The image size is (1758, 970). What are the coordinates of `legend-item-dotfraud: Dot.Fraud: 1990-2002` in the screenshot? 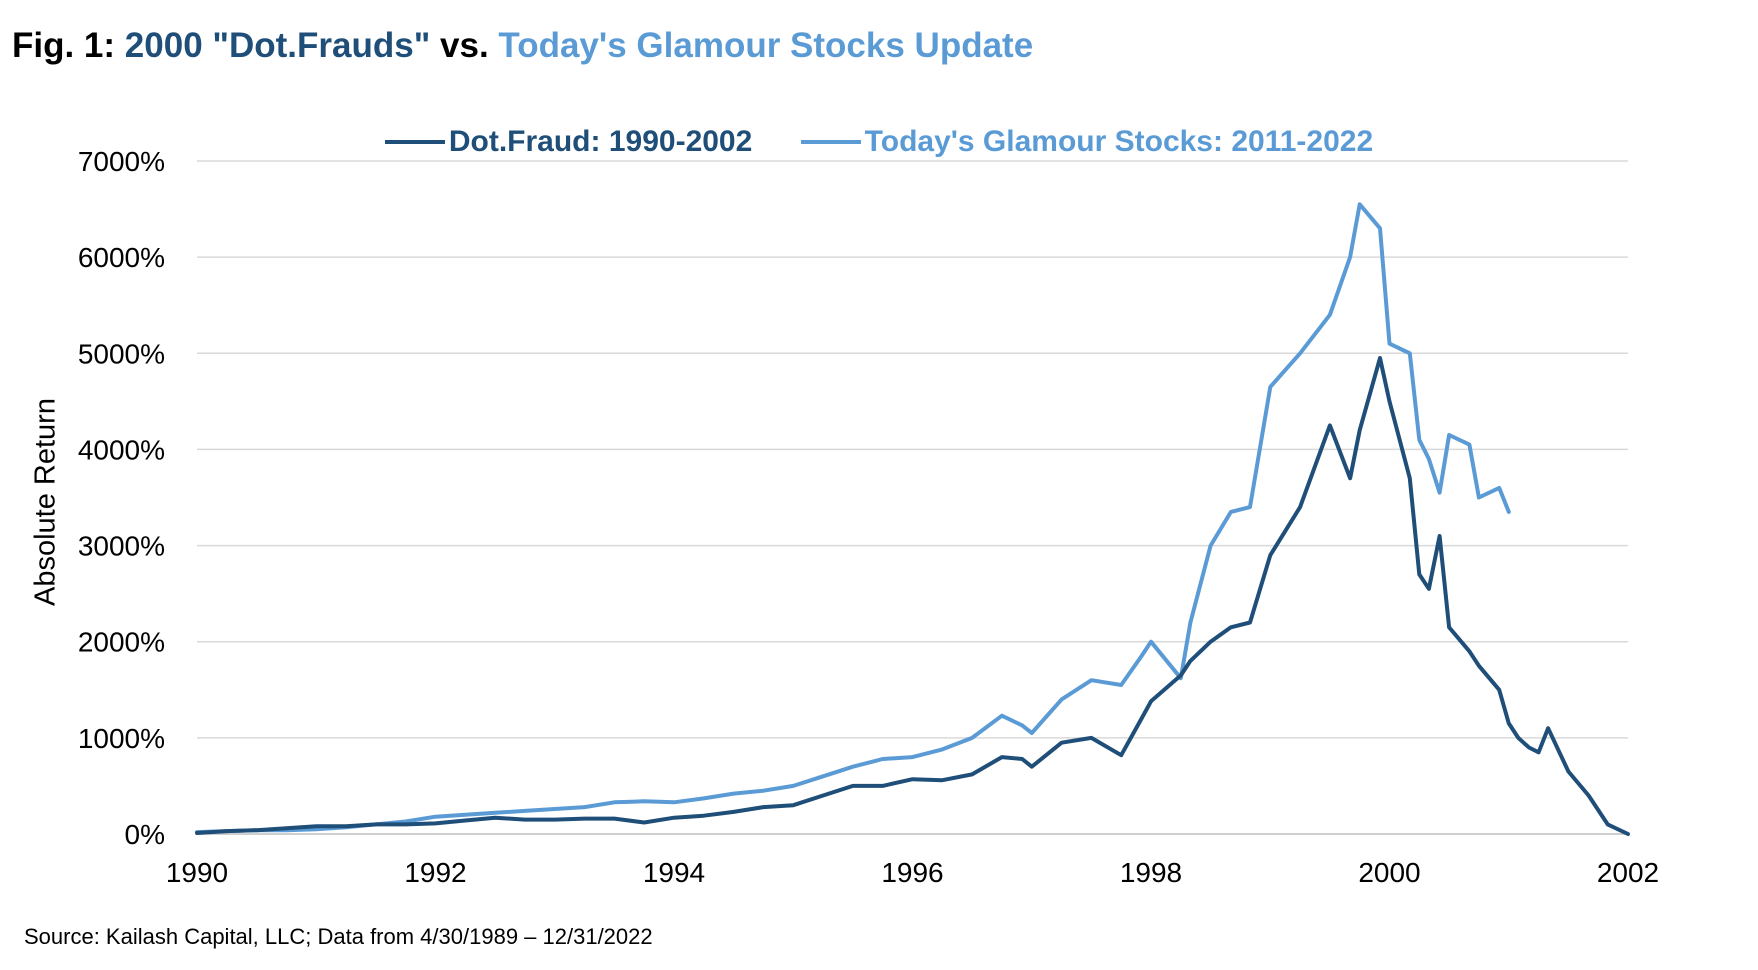 It's located at (568, 142).